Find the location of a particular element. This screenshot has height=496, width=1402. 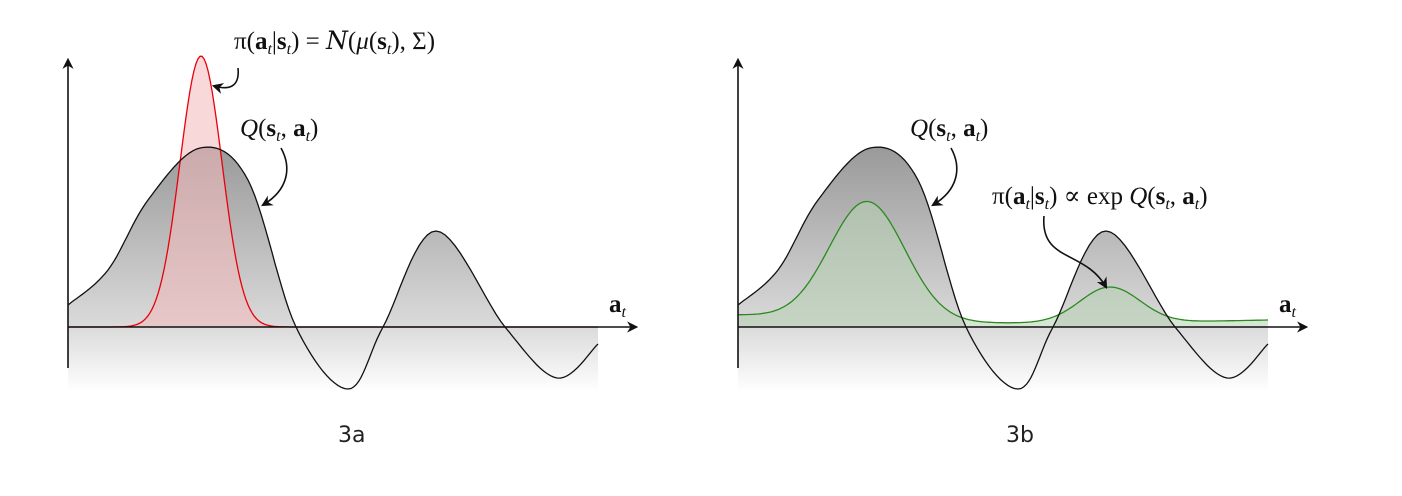

q-arrow-3b is located at coordinates (944, 177).